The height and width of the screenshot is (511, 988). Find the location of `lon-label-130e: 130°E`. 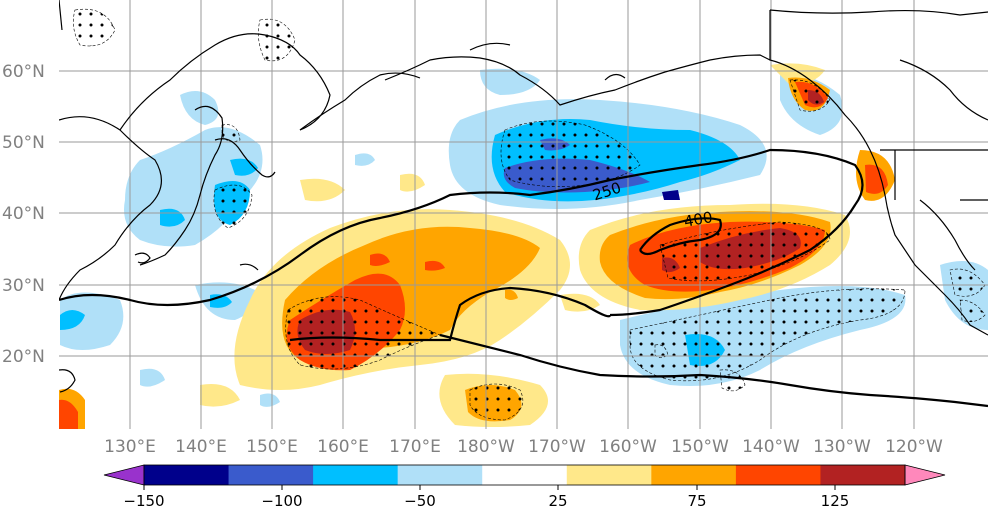

lon-label-130e: 130°E is located at coordinates (130, 447).